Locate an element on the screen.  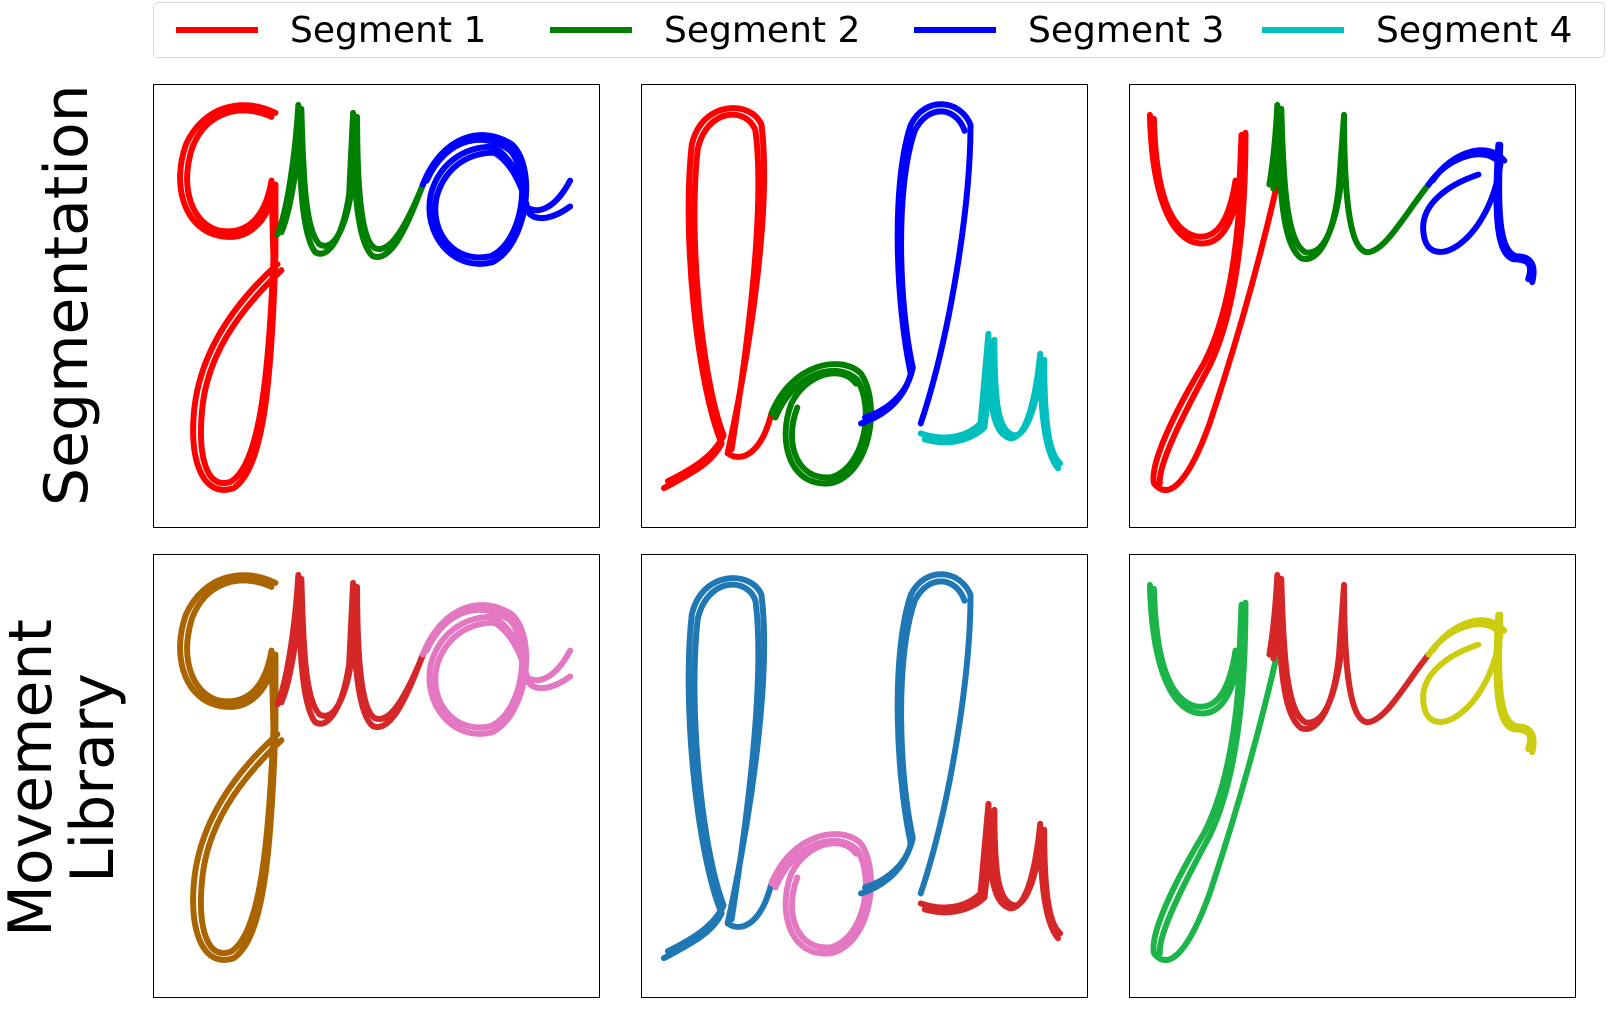
row-label-line-1: Movement is located at coordinates (33, 778).